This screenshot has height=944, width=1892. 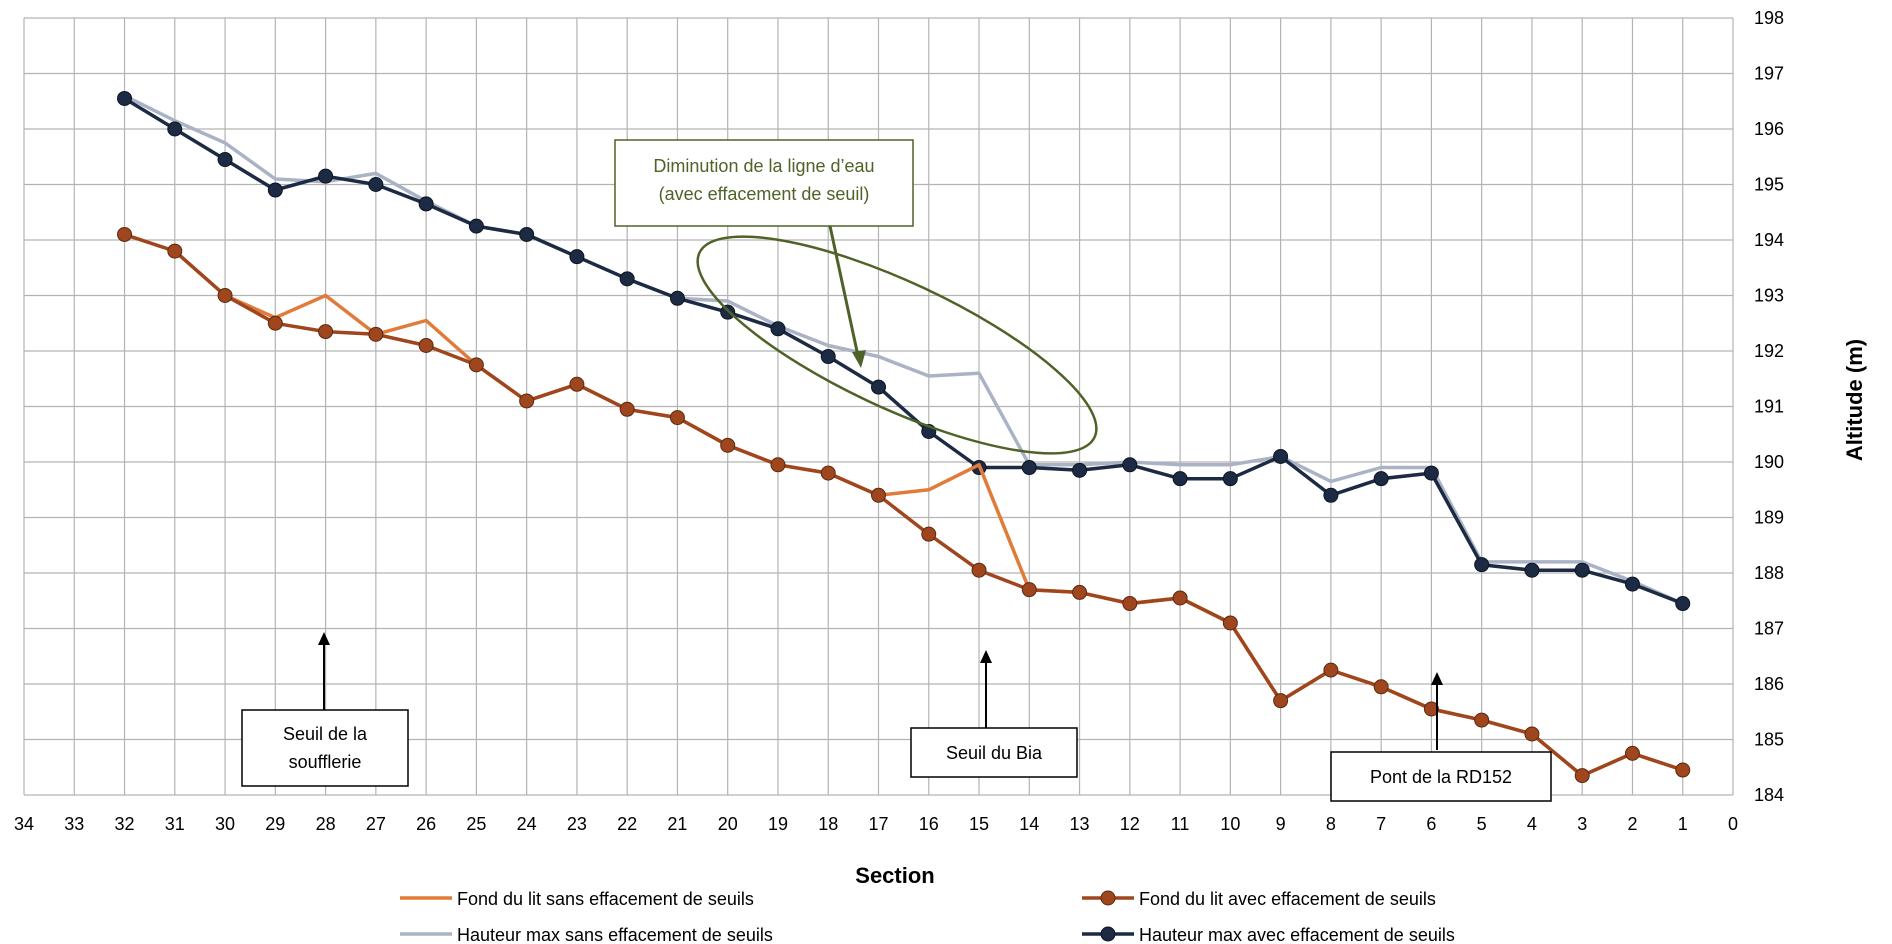 What do you see at coordinates (979, 824) in the screenshot?
I see `x-tick-label: 15` at bounding box center [979, 824].